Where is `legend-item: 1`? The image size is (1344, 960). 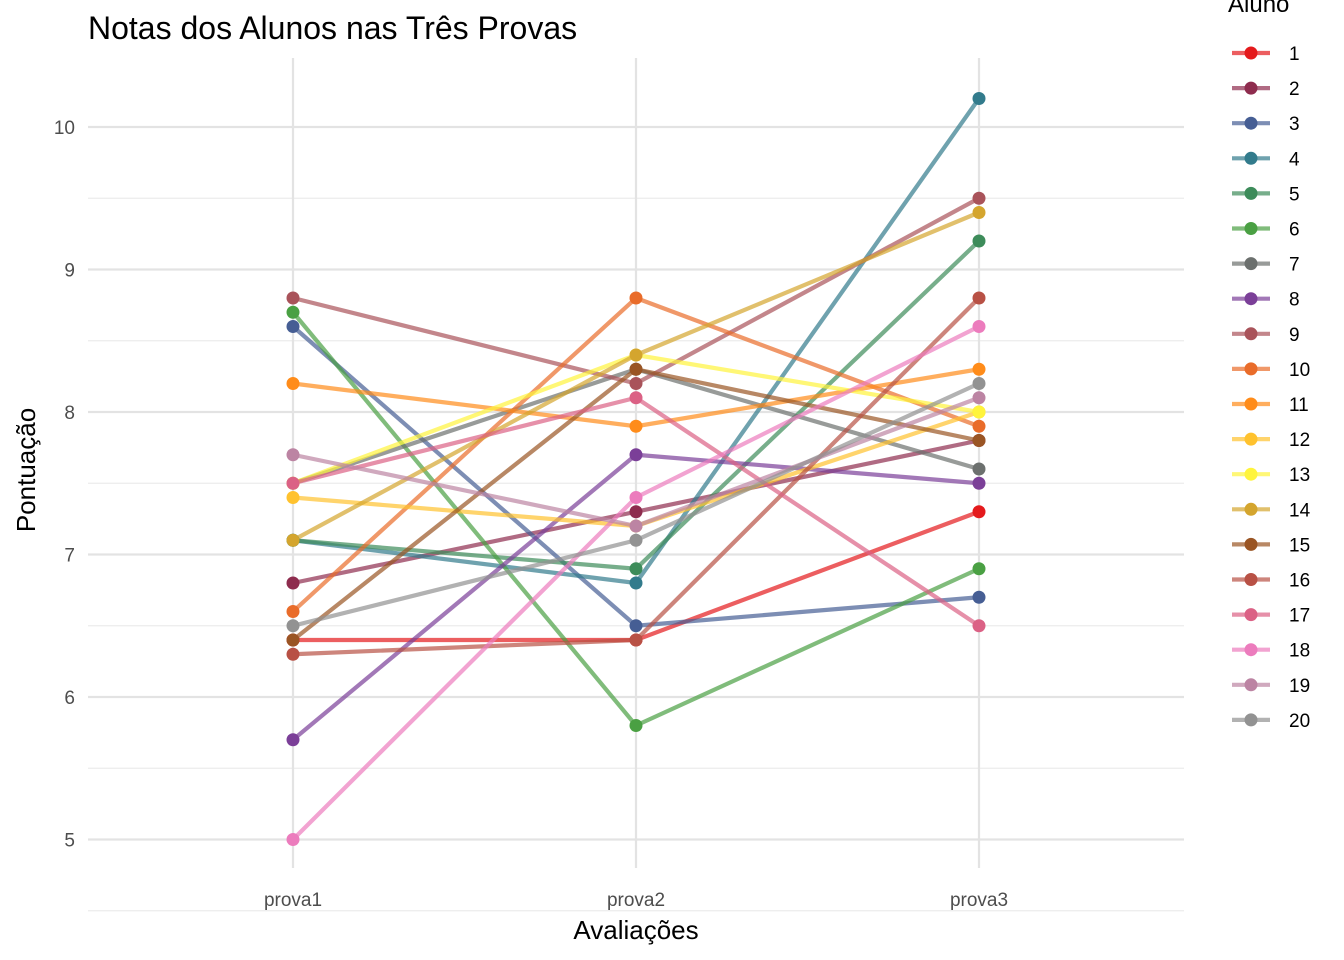 legend-item: 1 is located at coordinates (1266, 54).